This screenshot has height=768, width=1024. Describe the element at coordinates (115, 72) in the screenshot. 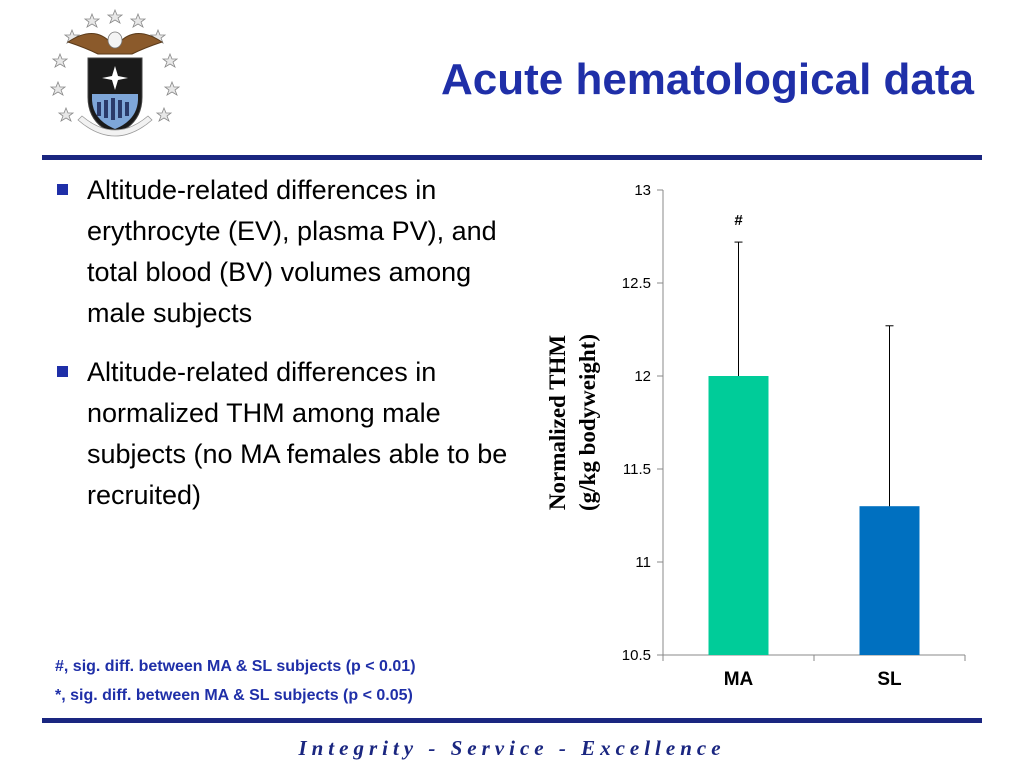

I see `air-force-academy-seal` at that location.